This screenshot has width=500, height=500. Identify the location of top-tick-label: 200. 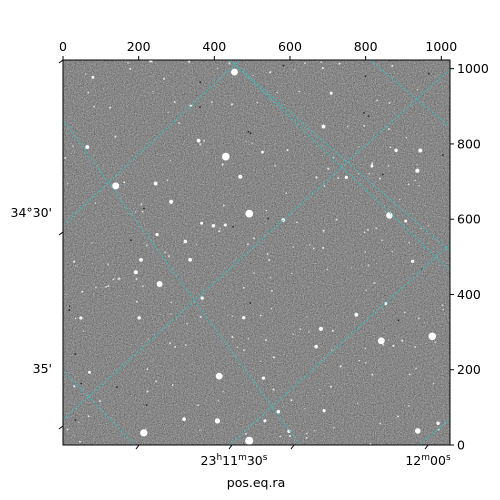
(139, 46).